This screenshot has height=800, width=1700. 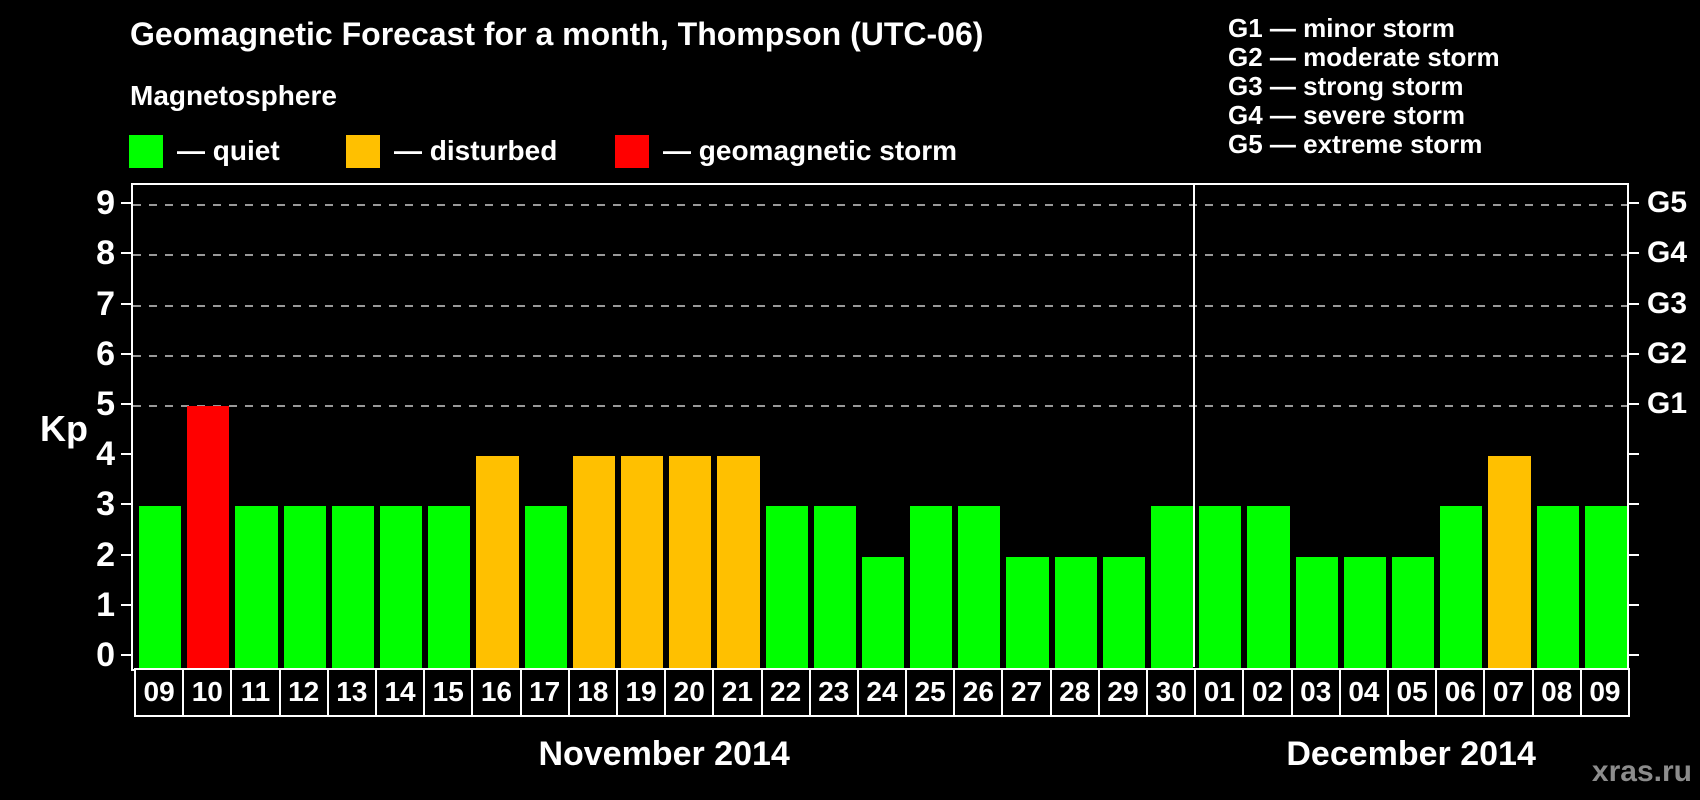 I want to click on day-label: 29, so click(x=1123, y=692).